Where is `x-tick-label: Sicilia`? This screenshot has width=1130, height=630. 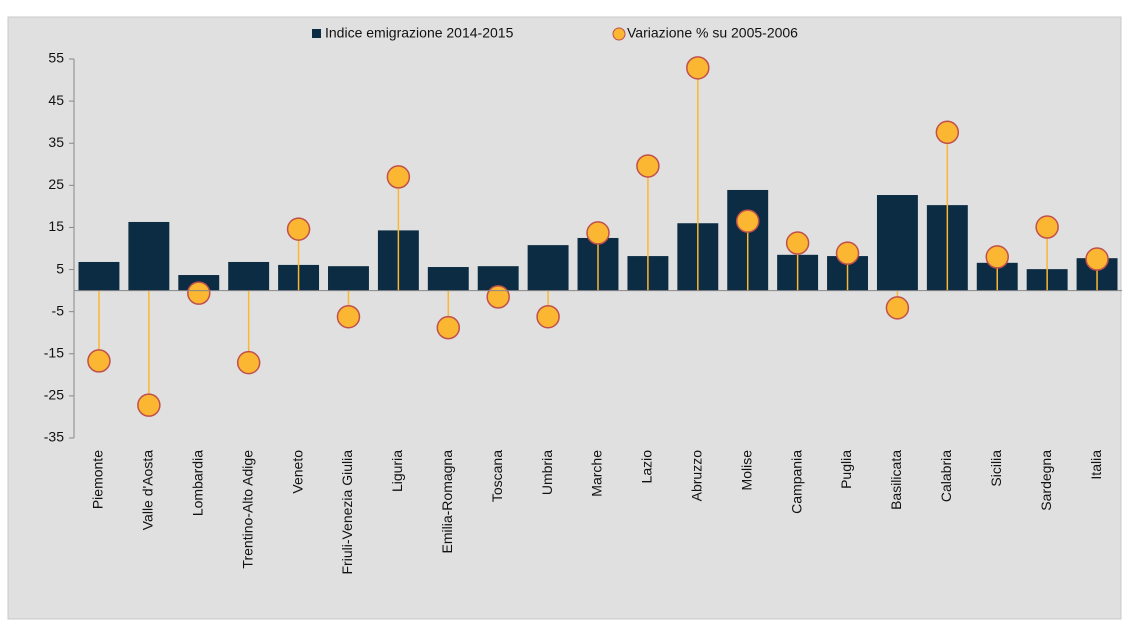 x-tick-label: Sicilia is located at coordinates (996, 468).